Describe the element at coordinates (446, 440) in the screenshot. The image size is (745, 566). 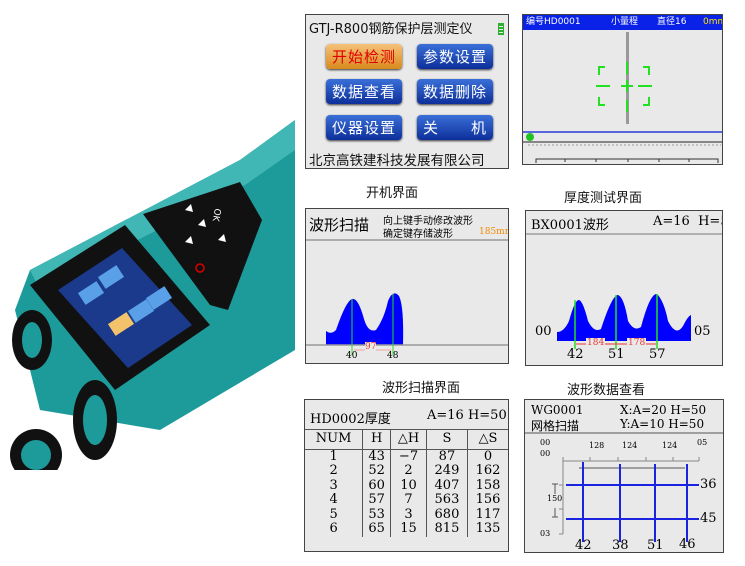
I see `column-header: S` at that location.